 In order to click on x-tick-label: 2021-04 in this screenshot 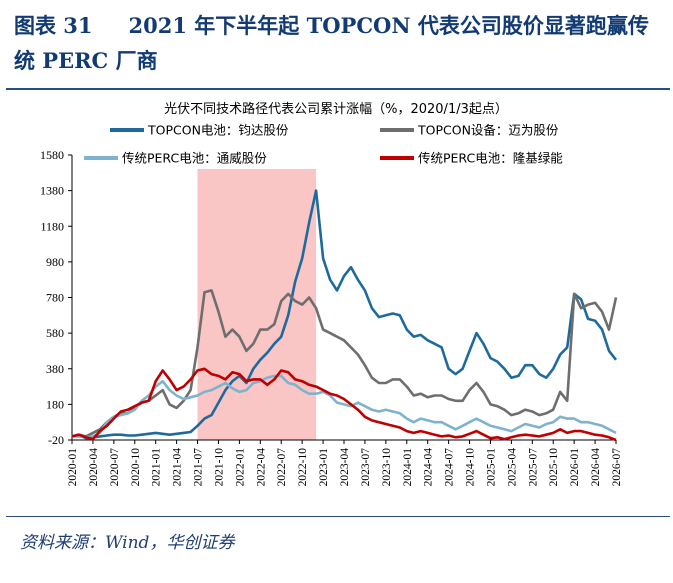, I will do `click(178, 467)`.